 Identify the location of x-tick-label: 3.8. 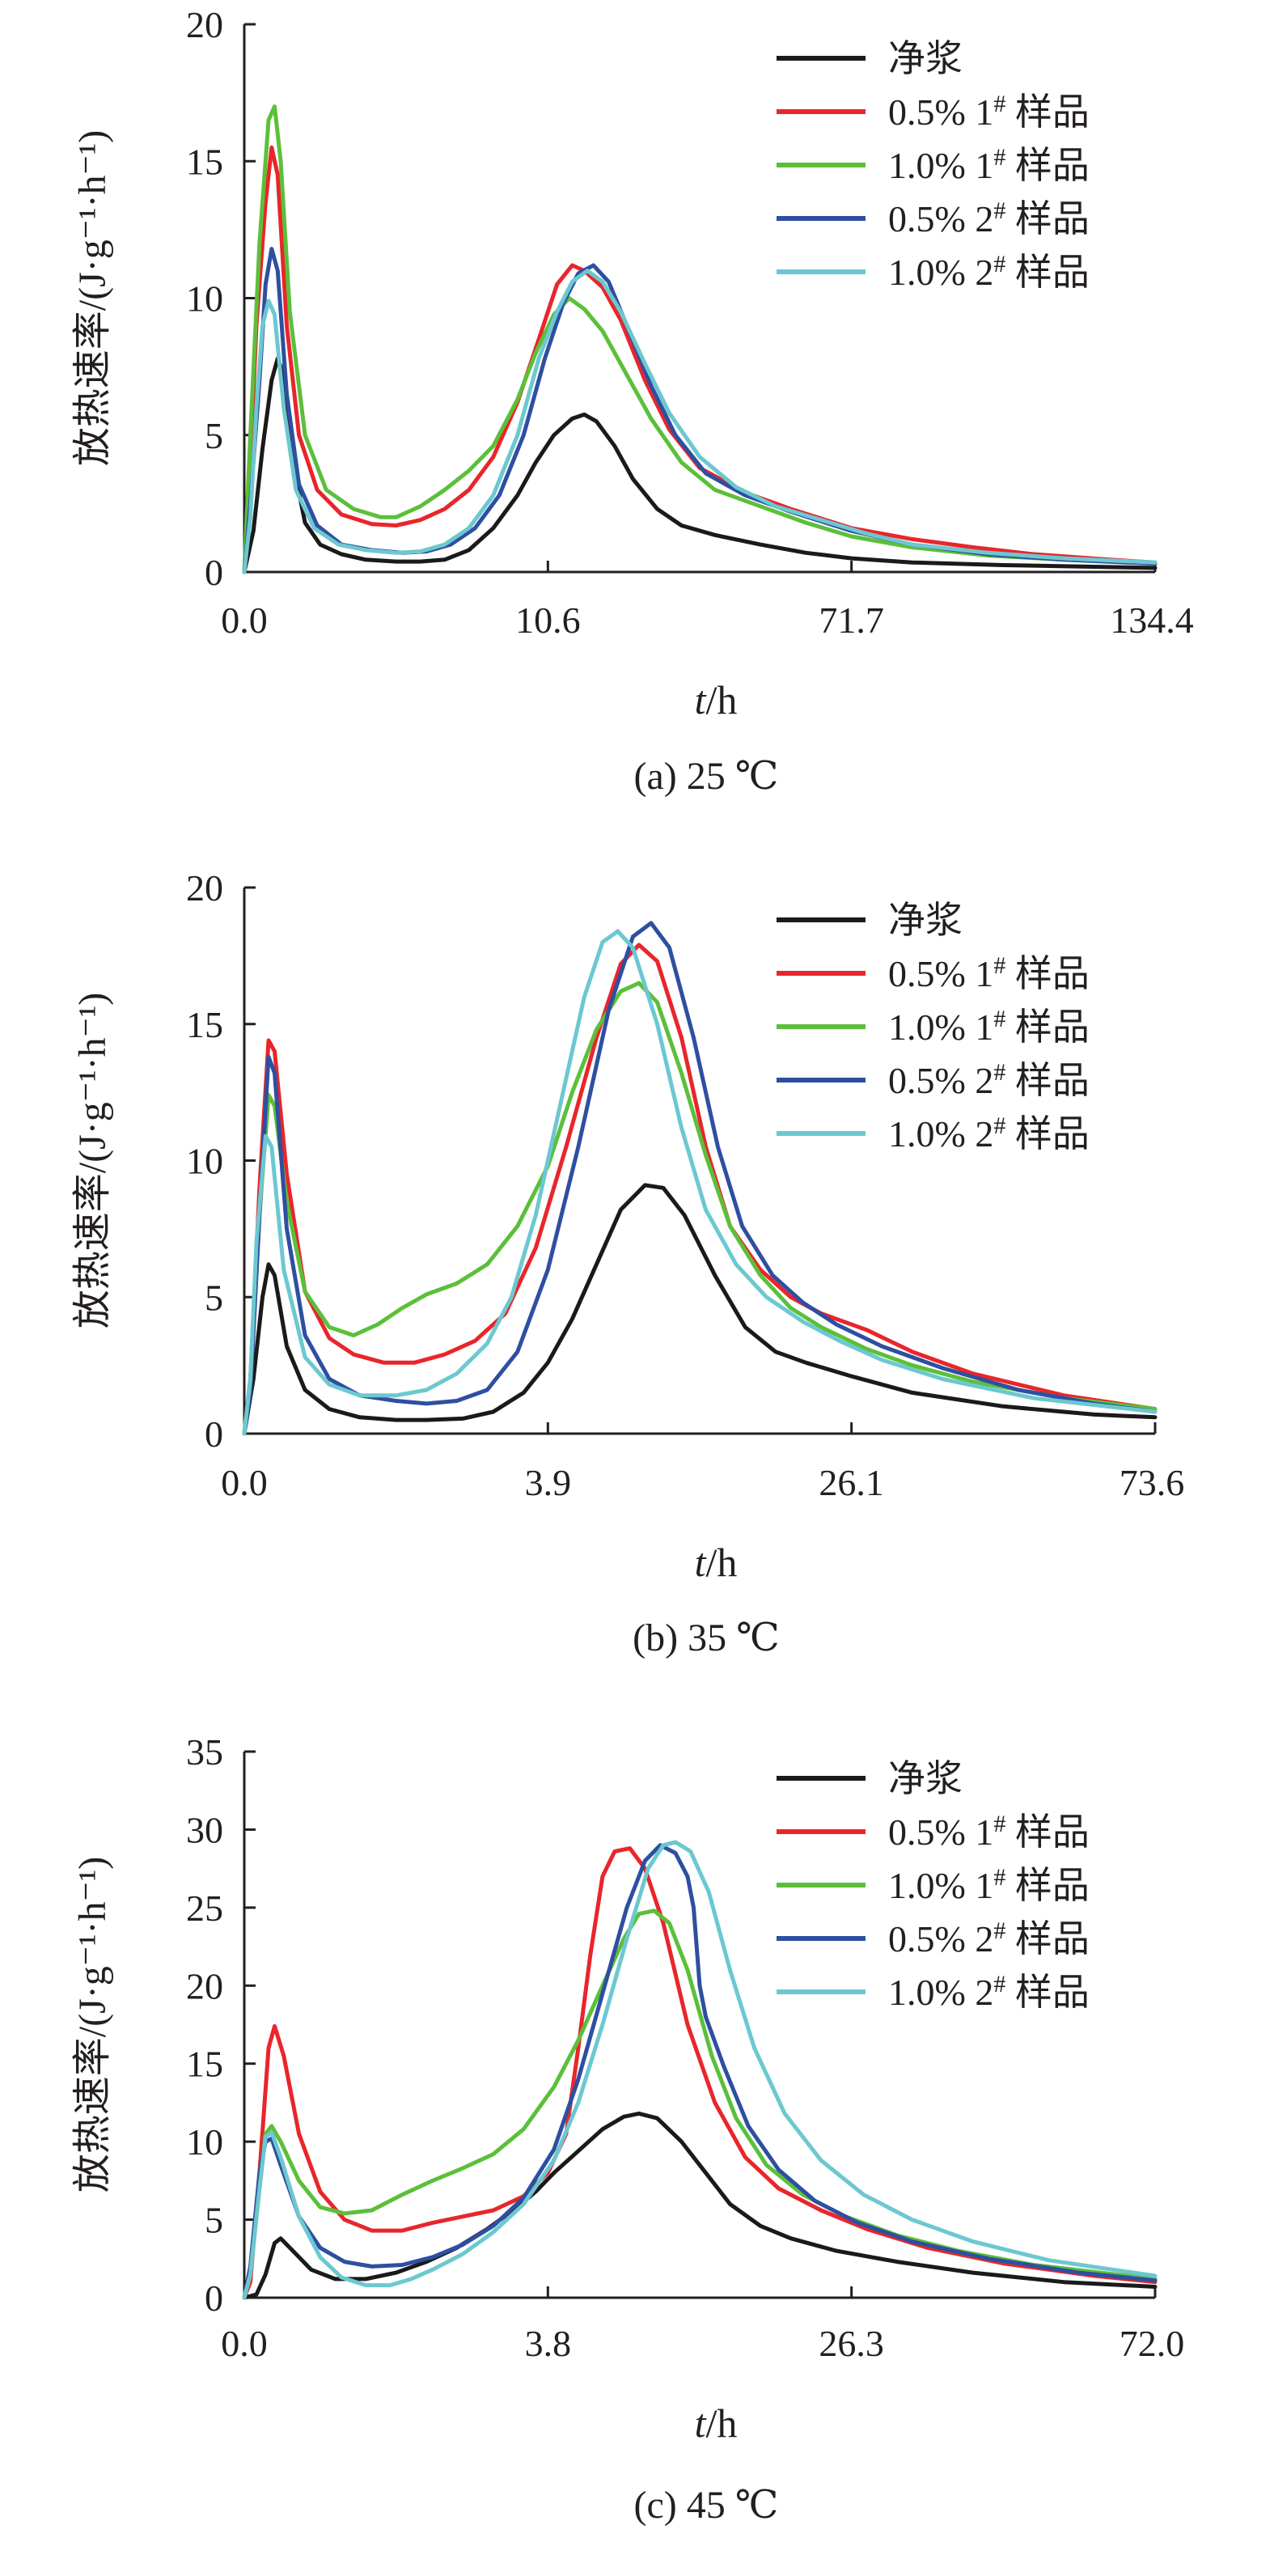
(548, 2343).